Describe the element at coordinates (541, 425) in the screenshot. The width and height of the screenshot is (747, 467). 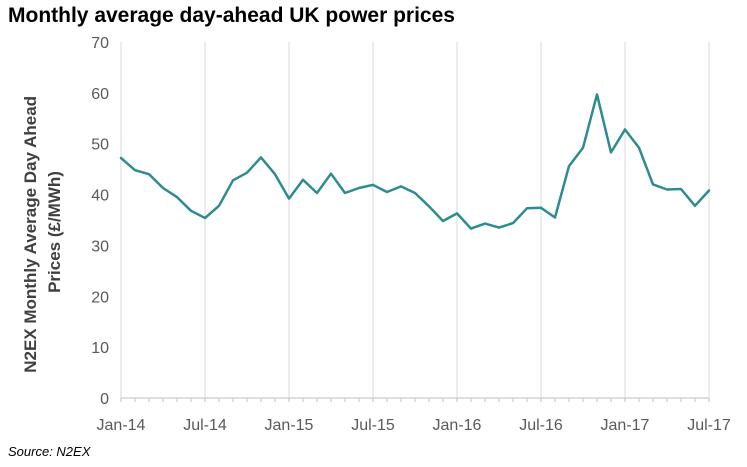
I see `x-tick-label: Jul-16` at that location.